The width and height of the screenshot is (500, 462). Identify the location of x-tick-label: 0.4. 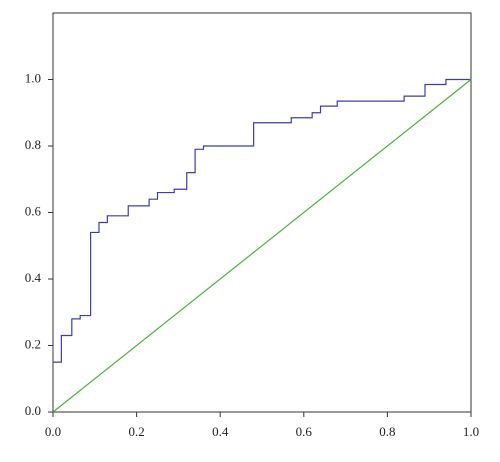
(220, 431).